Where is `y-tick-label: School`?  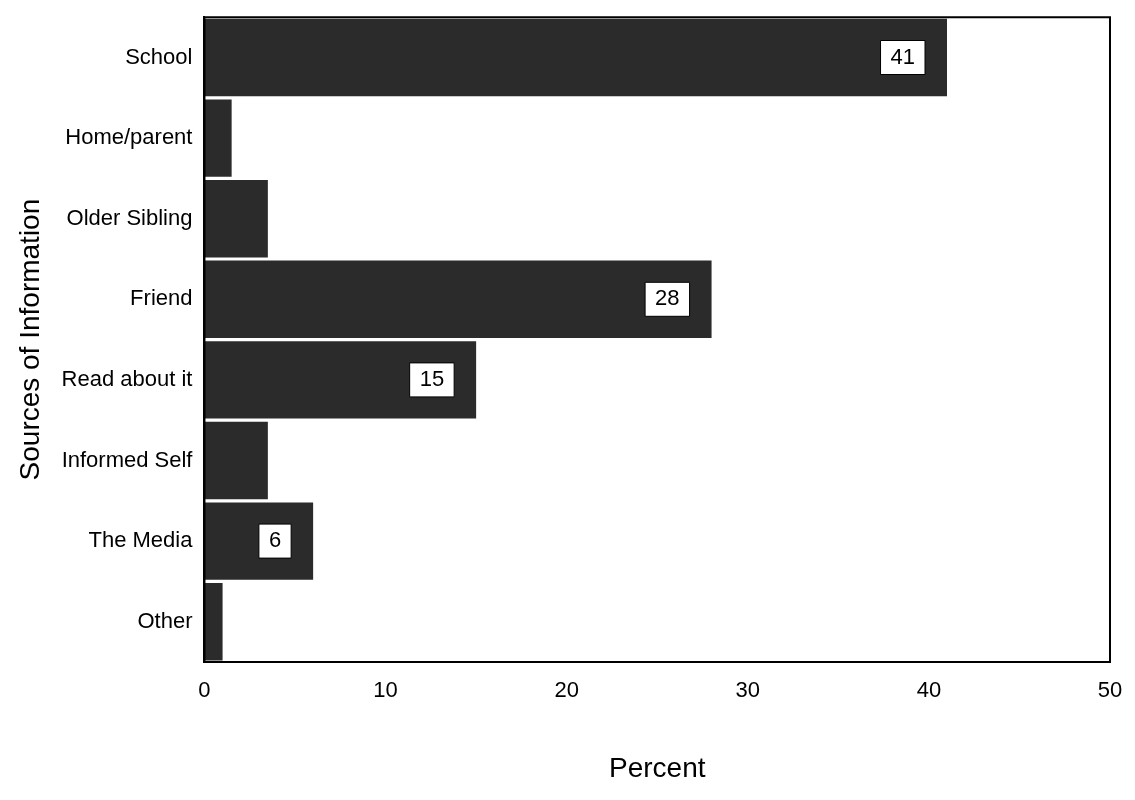 y-tick-label: School is located at coordinates (159, 56).